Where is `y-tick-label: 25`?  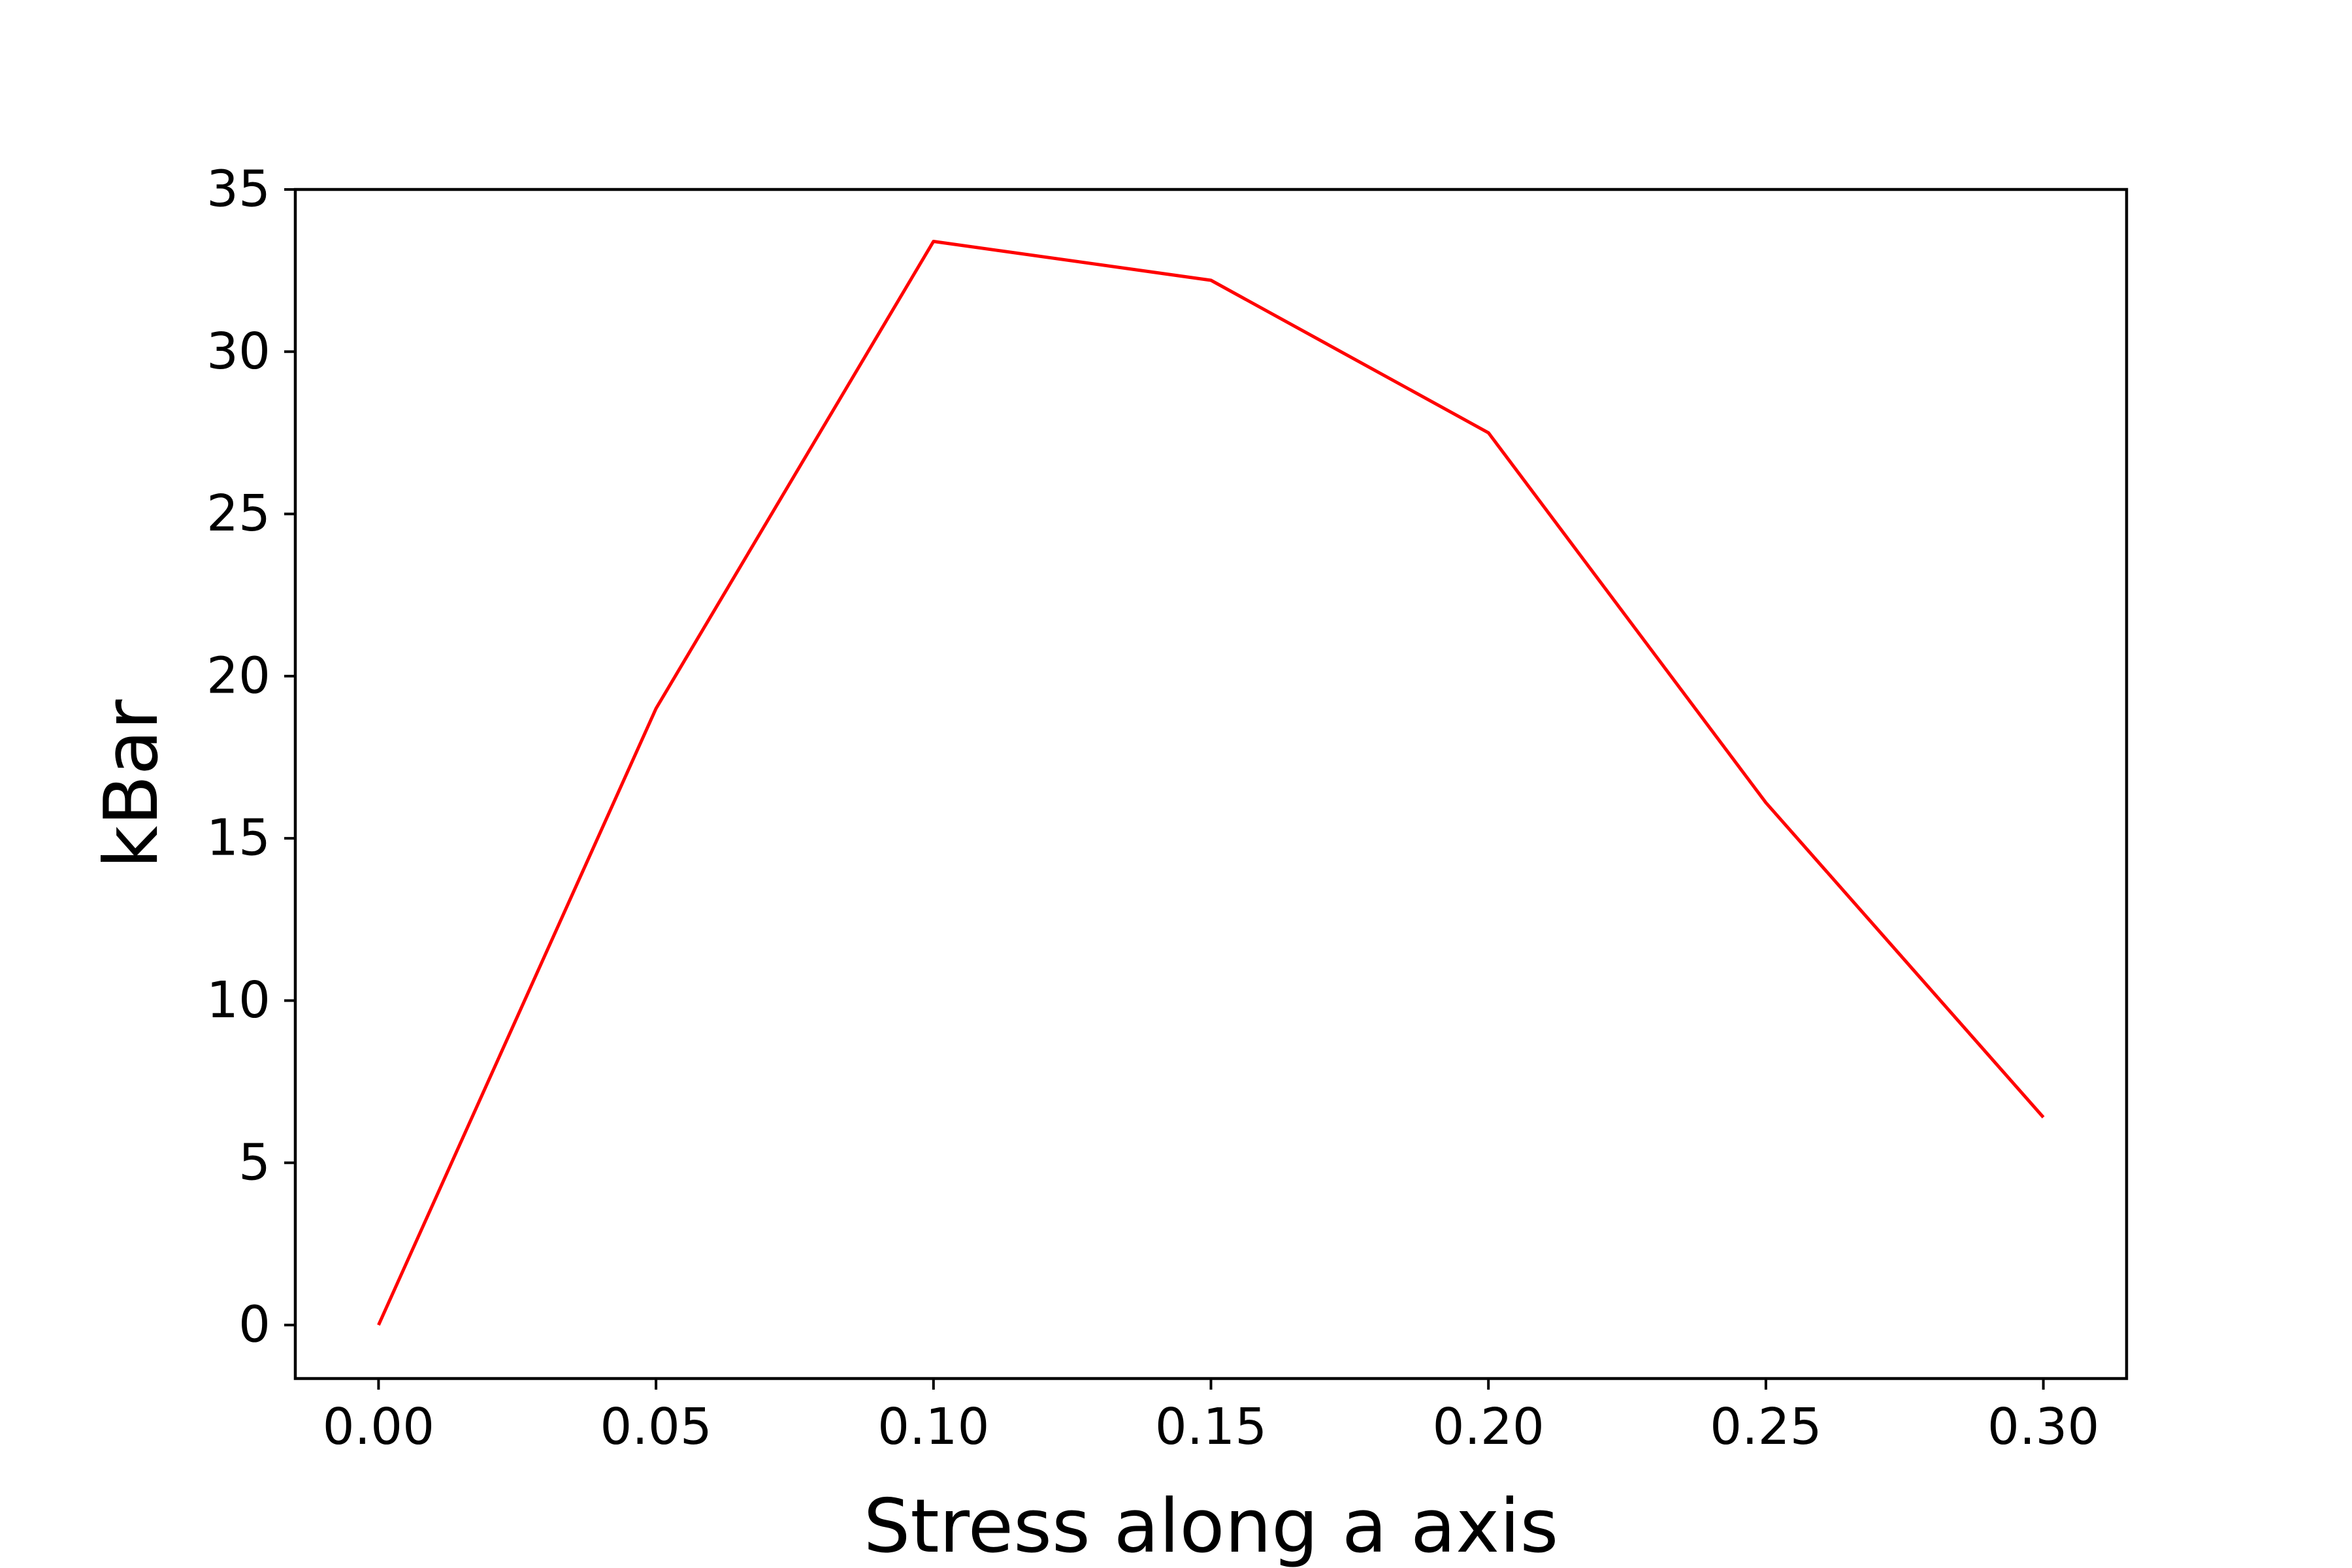 y-tick-label: 25 is located at coordinates (238, 514).